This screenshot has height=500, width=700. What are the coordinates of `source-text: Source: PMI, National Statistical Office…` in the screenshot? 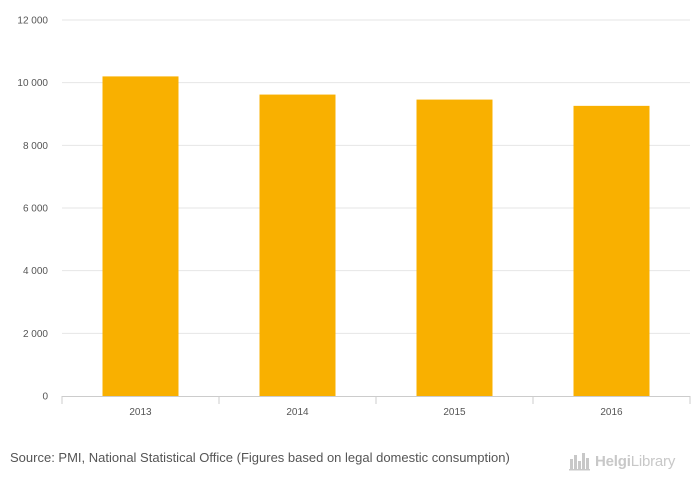 It's located at (260, 457).